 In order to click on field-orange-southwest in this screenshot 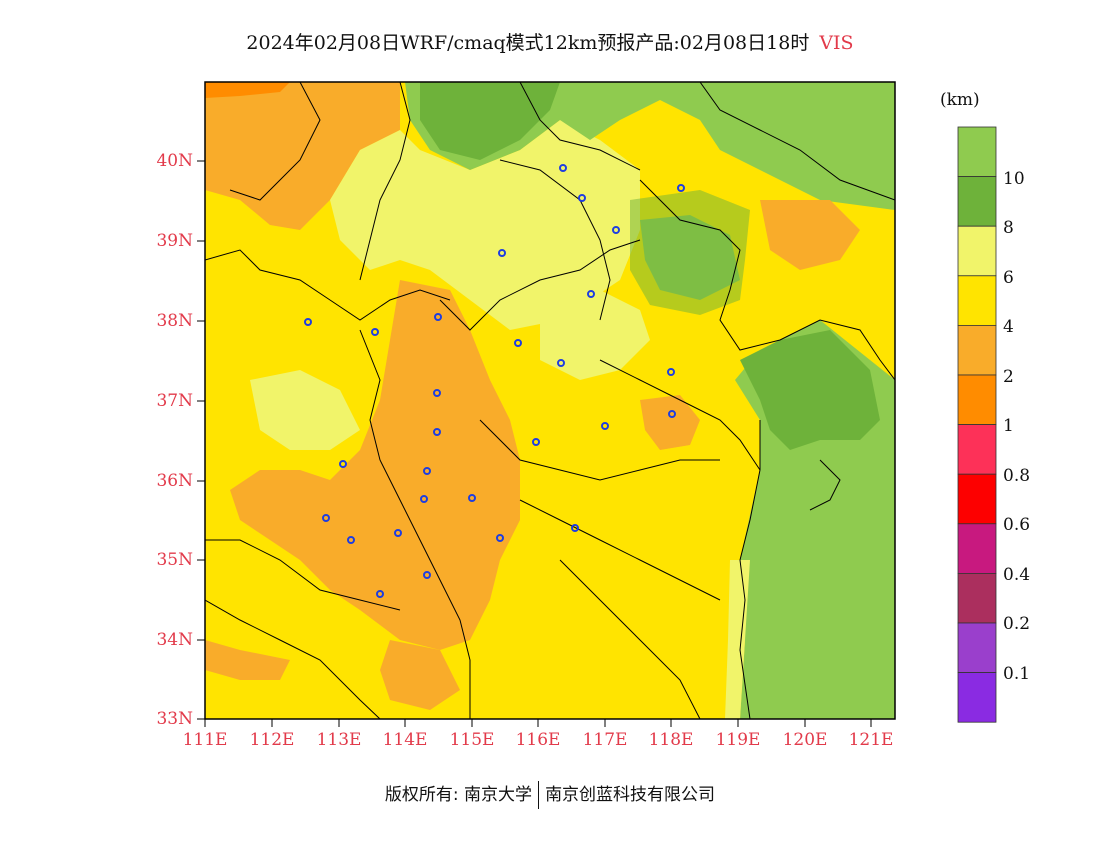, I will do `click(247, 660)`.